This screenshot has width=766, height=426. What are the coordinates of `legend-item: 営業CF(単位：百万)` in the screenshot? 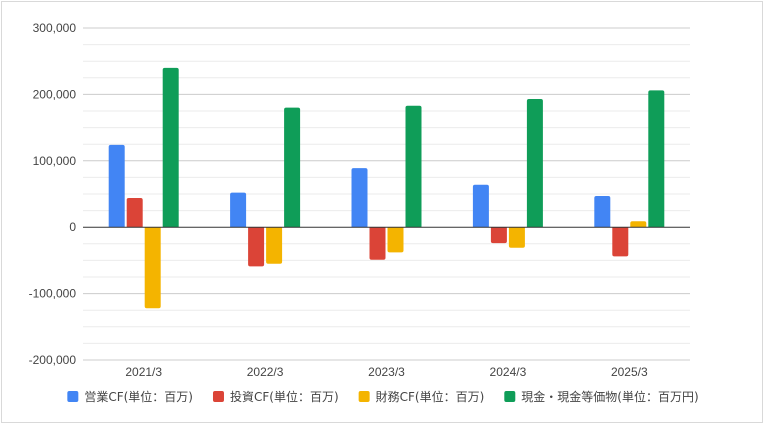 It's located at (130, 396).